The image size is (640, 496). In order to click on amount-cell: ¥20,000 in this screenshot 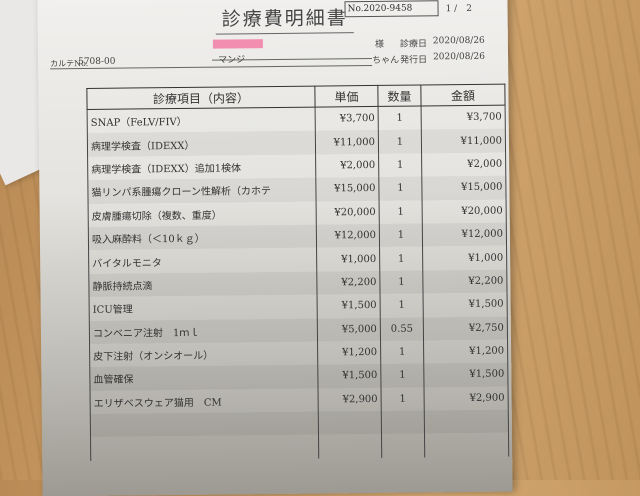, I will do `click(464, 211)`.